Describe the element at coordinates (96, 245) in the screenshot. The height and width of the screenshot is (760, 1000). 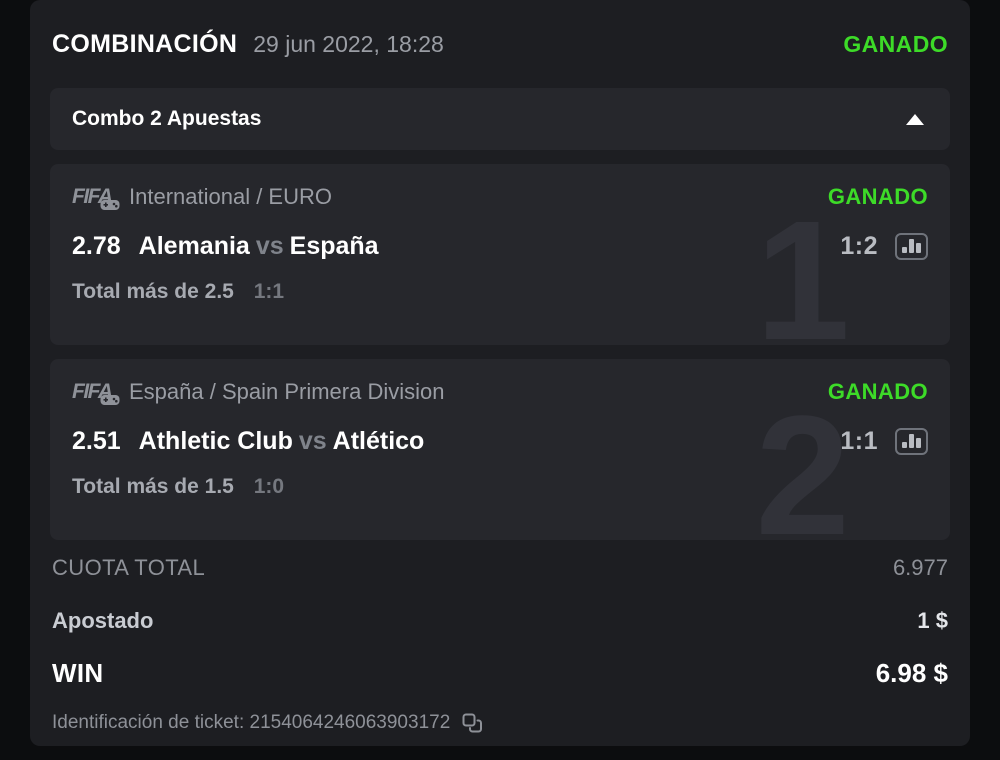
I see `bet-odds-value: 2.78` at that location.